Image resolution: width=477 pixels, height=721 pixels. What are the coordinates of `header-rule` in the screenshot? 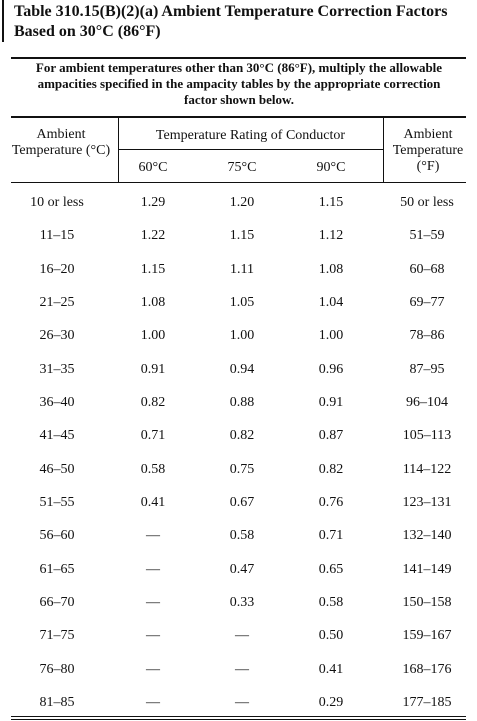 It's located at (238, 182).